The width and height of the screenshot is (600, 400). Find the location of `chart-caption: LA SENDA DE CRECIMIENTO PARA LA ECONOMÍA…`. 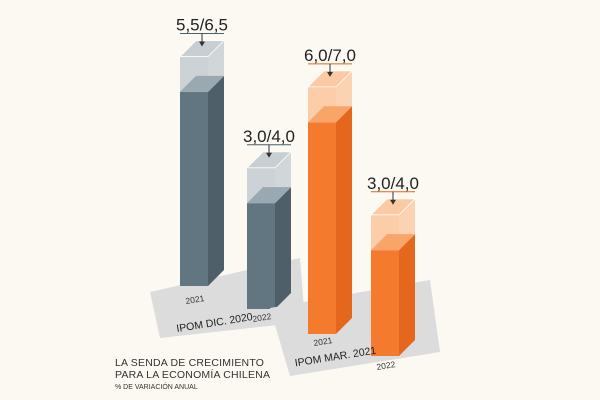

chart-caption: LA SENDA DE CRECIMIENTO PARA LA ECONOMÍA… is located at coordinates (192, 375).